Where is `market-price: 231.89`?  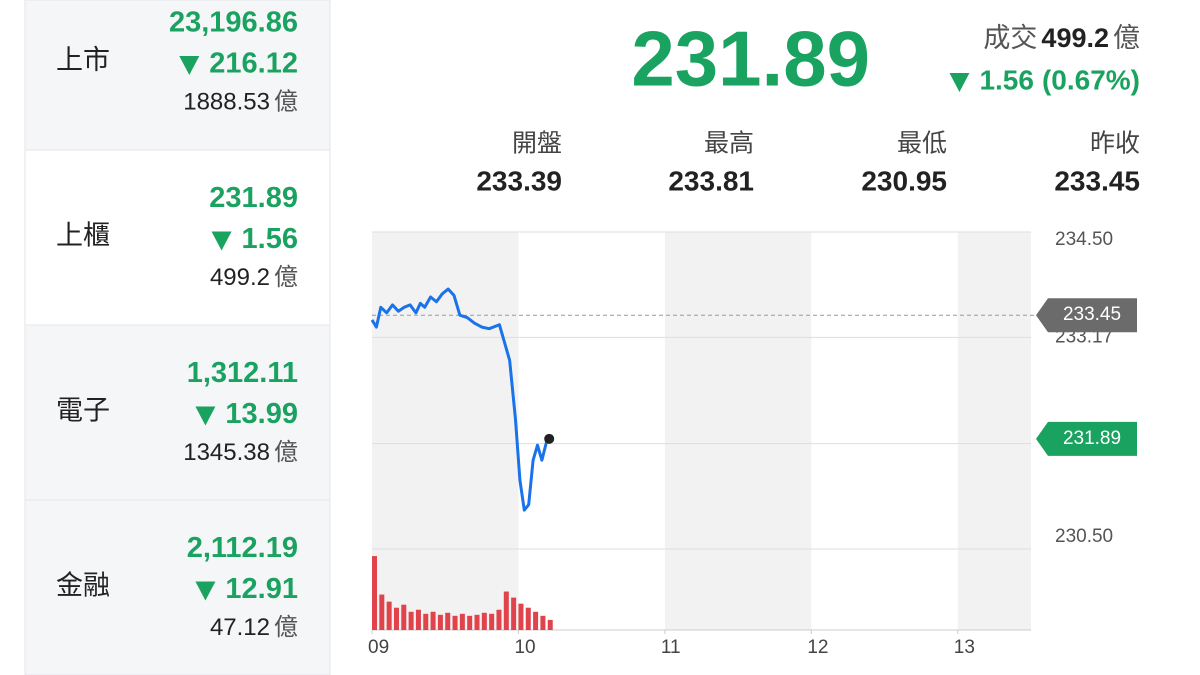 market-price: 231.89 is located at coordinates (253, 198).